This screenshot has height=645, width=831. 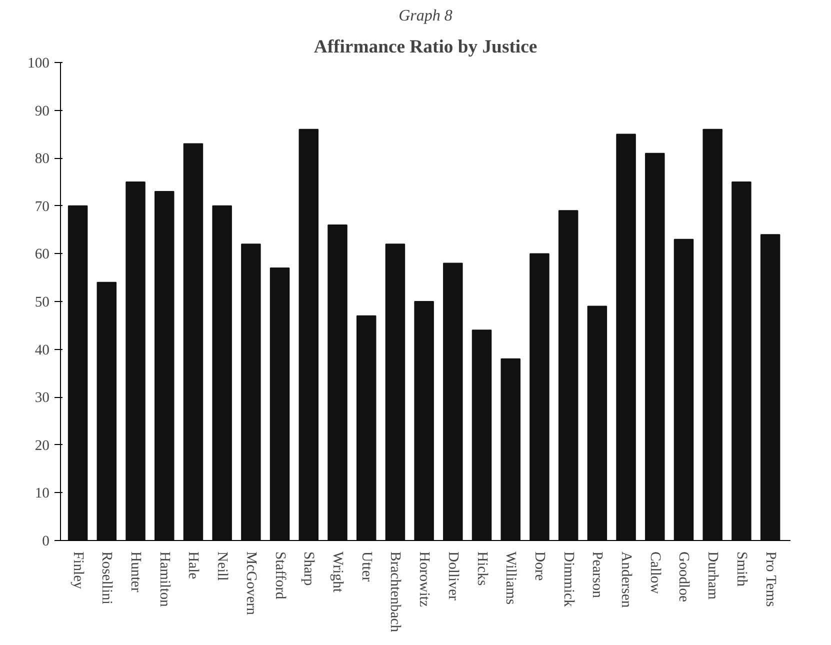 I want to click on x-tick-label: Dolliver, so click(x=452, y=576).